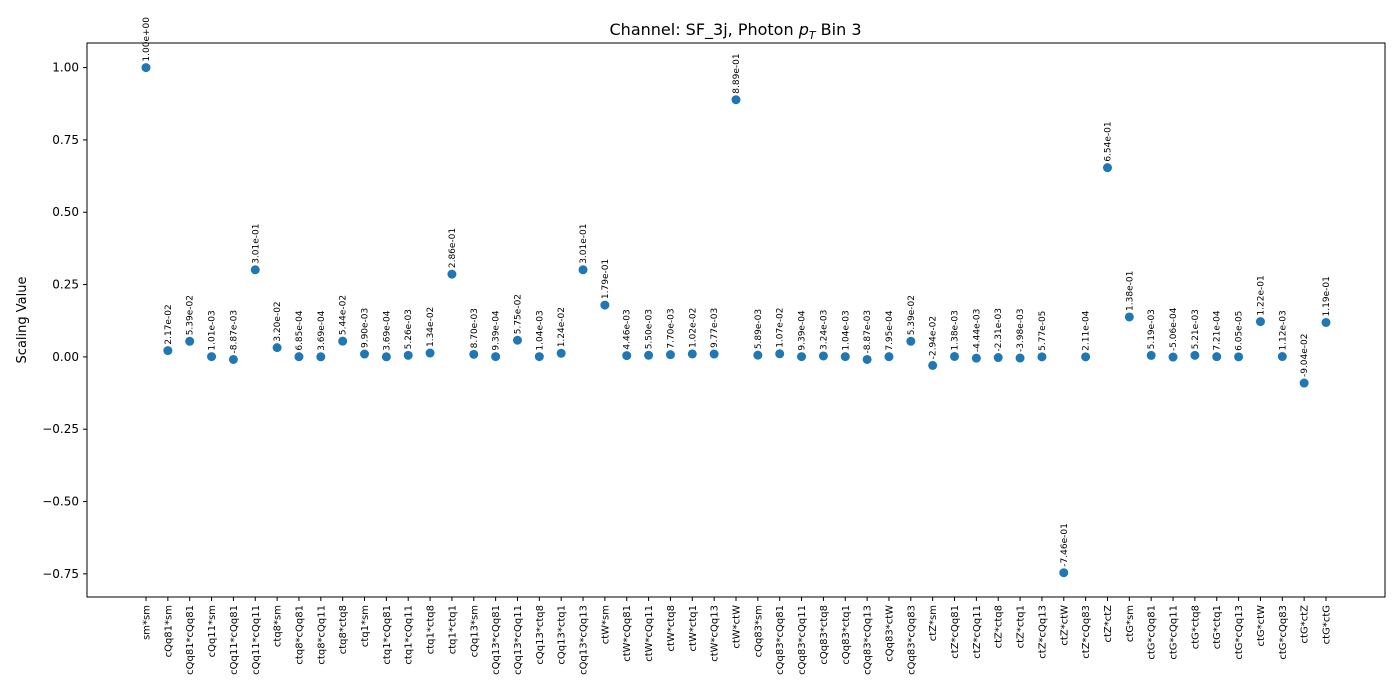 This screenshot has width=1400, height=700. Describe the element at coordinates (344, 315) in the screenshot. I see `data-label: 5.44e-02` at that location.